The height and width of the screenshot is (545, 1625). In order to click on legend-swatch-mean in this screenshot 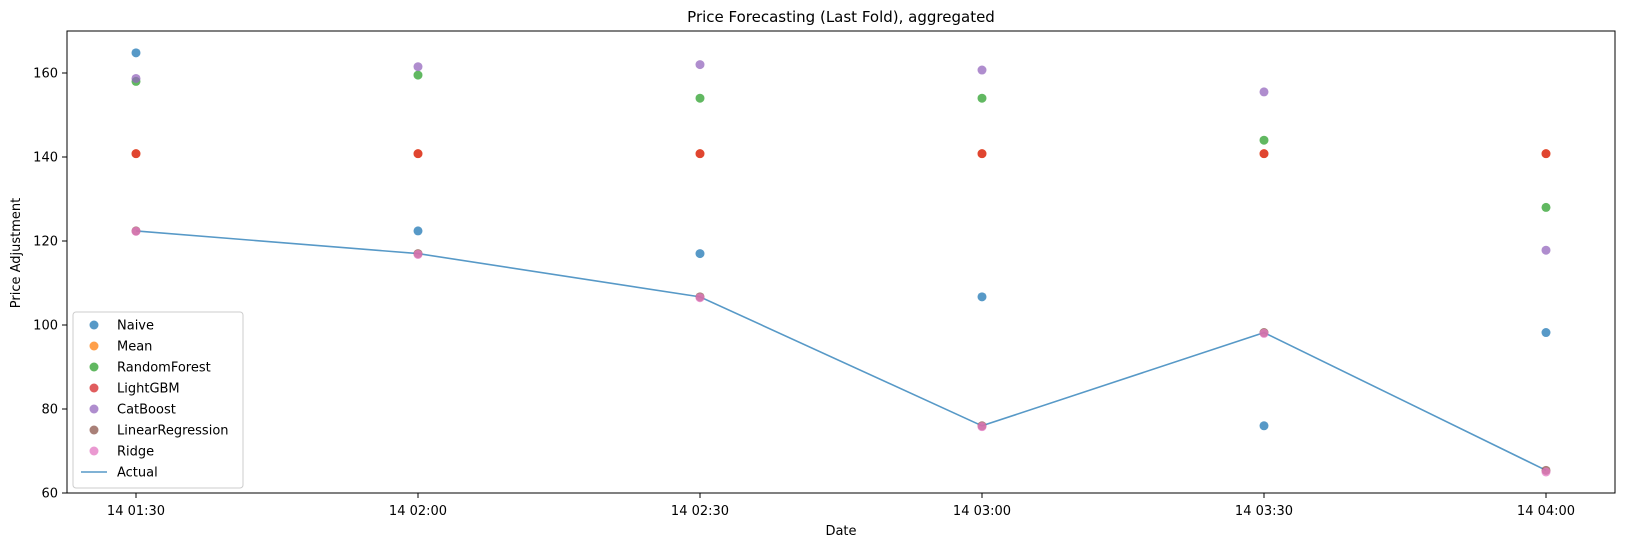, I will do `click(94, 346)`.